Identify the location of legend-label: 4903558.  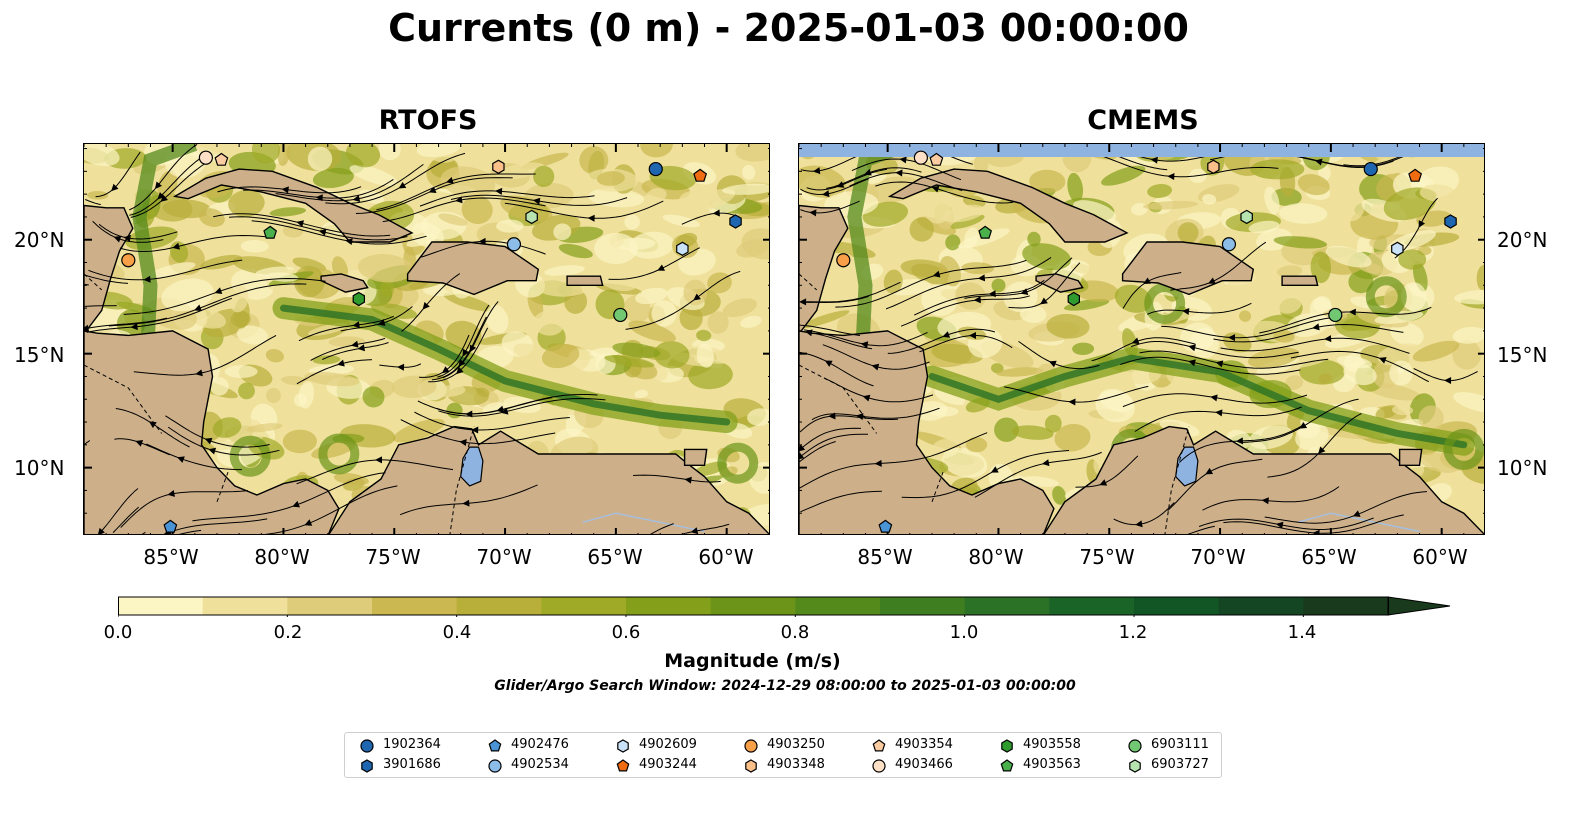
(1052, 744).